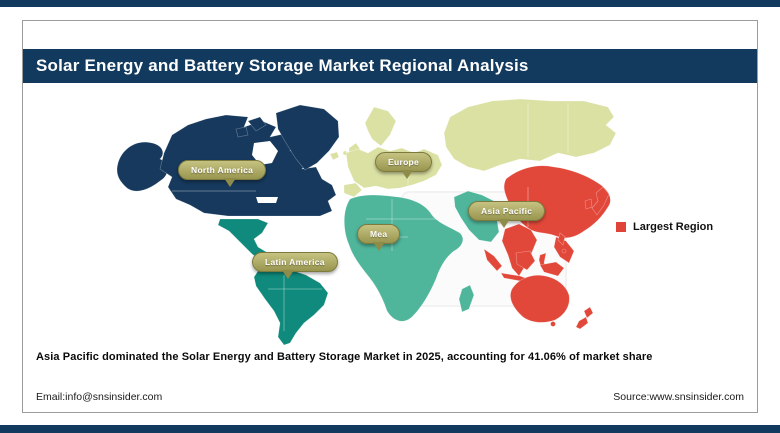 This screenshot has width=780, height=433. Describe the element at coordinates (507, 214) in the screenshot. I see `map-label-asia-pacific: Asia Pacific` at that location.